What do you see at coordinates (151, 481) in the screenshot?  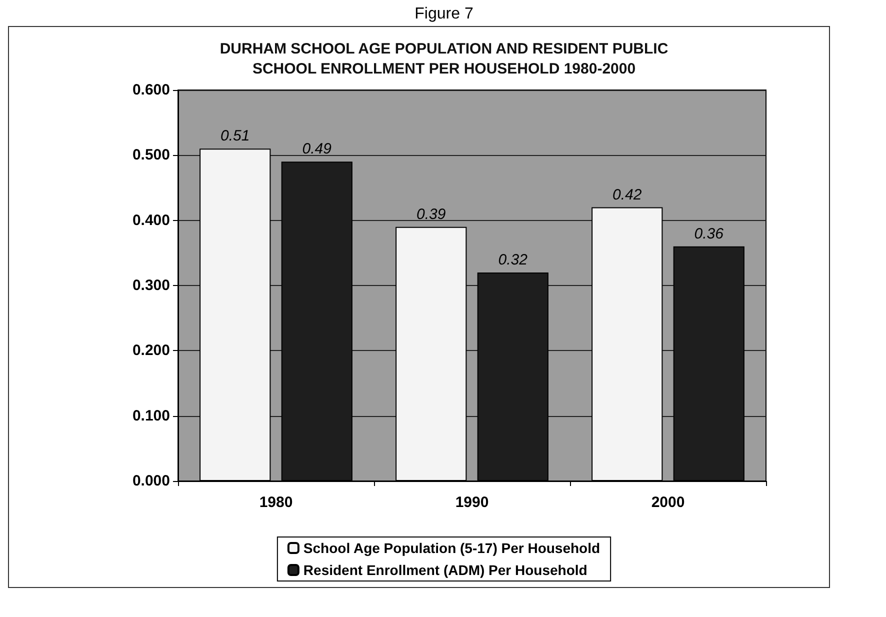 I see `y-tick-label: 0.000` at bounding box center [151, 481].